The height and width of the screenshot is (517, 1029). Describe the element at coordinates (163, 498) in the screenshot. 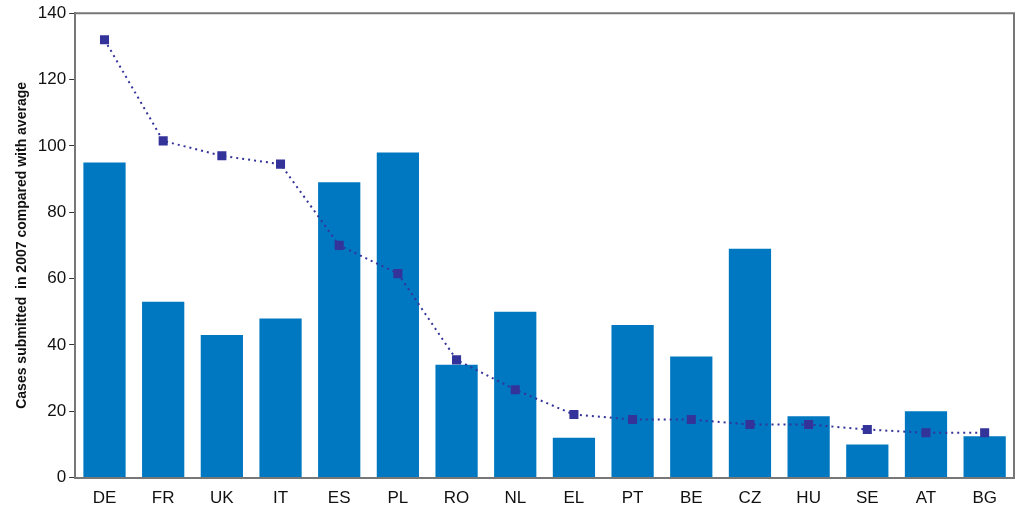

I see `x-tick-label: FR` at that location.